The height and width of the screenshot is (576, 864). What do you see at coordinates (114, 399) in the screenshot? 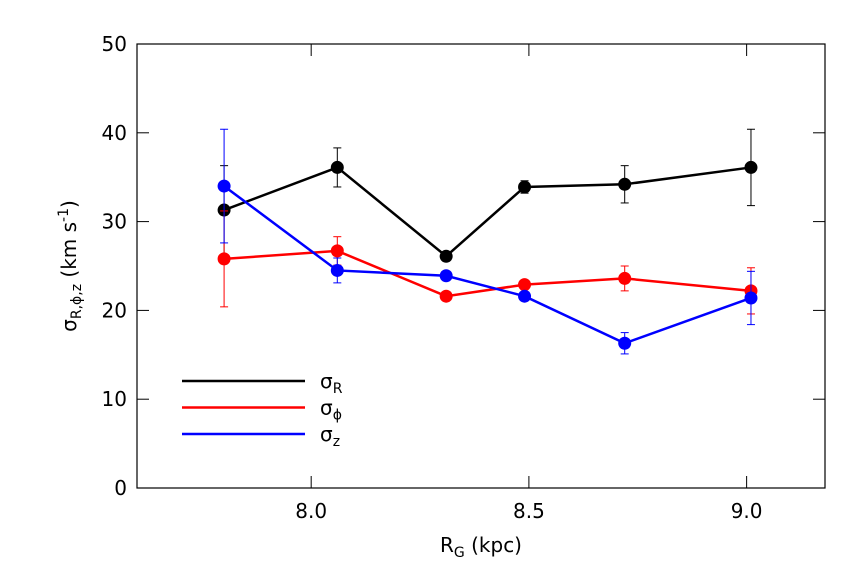
I see `y-tick-label: 10` at bounding box center [114, 399].